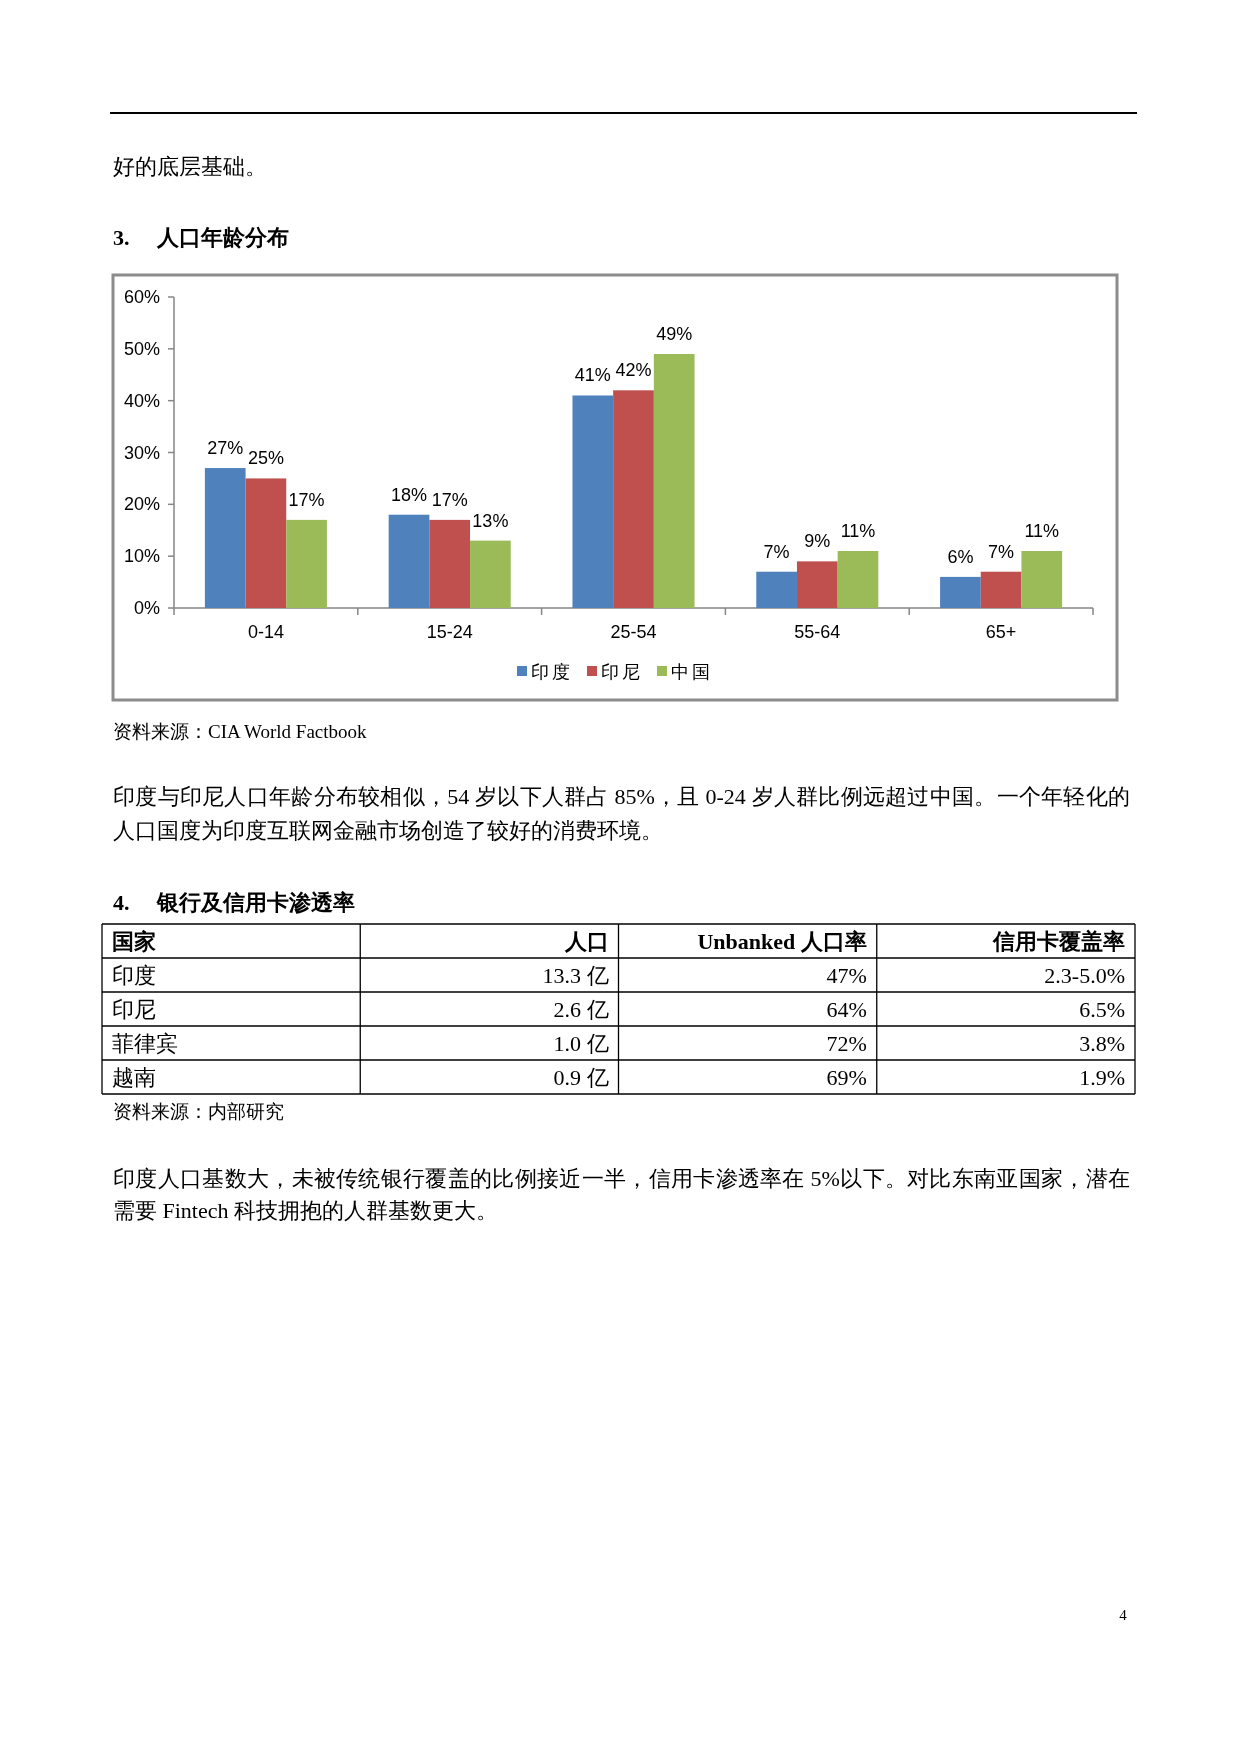 The image size is (1240, 1754). Describe the element at coordinates (846, 1043) in the screenshot. I see `text: 72%` at that location.